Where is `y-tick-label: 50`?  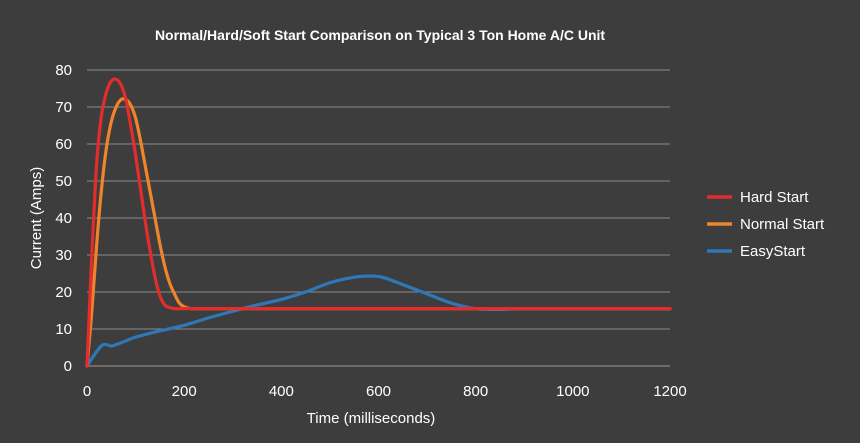 y-tick-label: 50 is located at coordinates (63, 181).